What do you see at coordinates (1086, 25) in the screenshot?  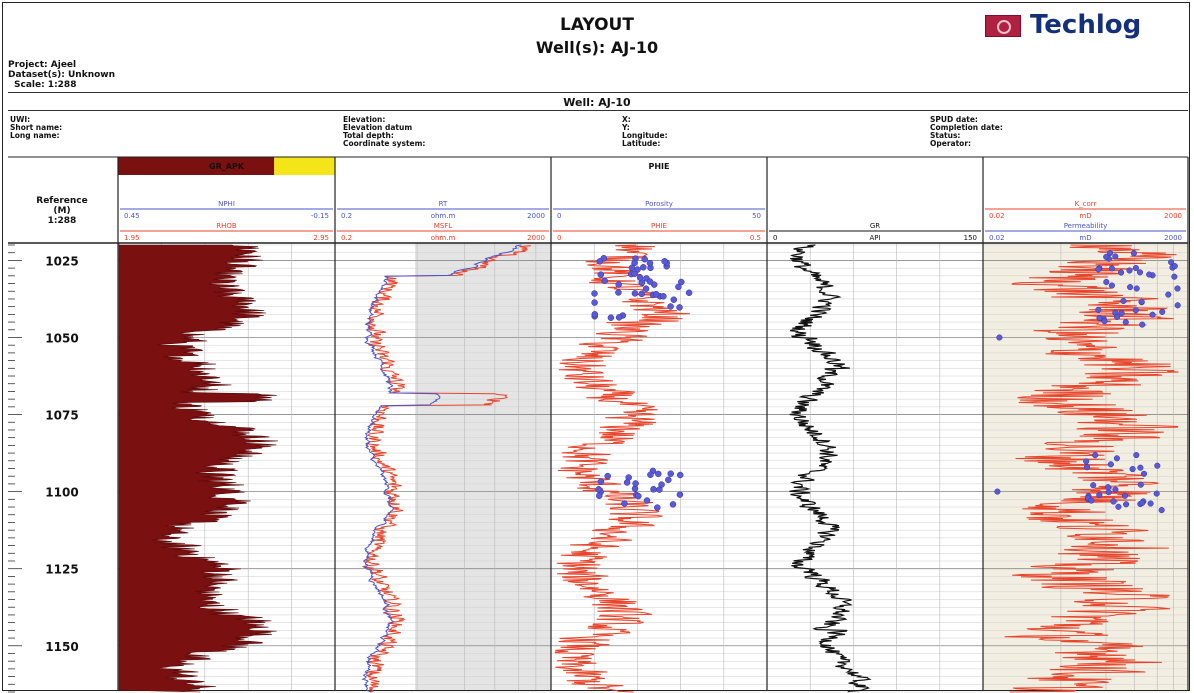 I see `techlog-logo-text: Techlog` at bounding box center [1086, 25].